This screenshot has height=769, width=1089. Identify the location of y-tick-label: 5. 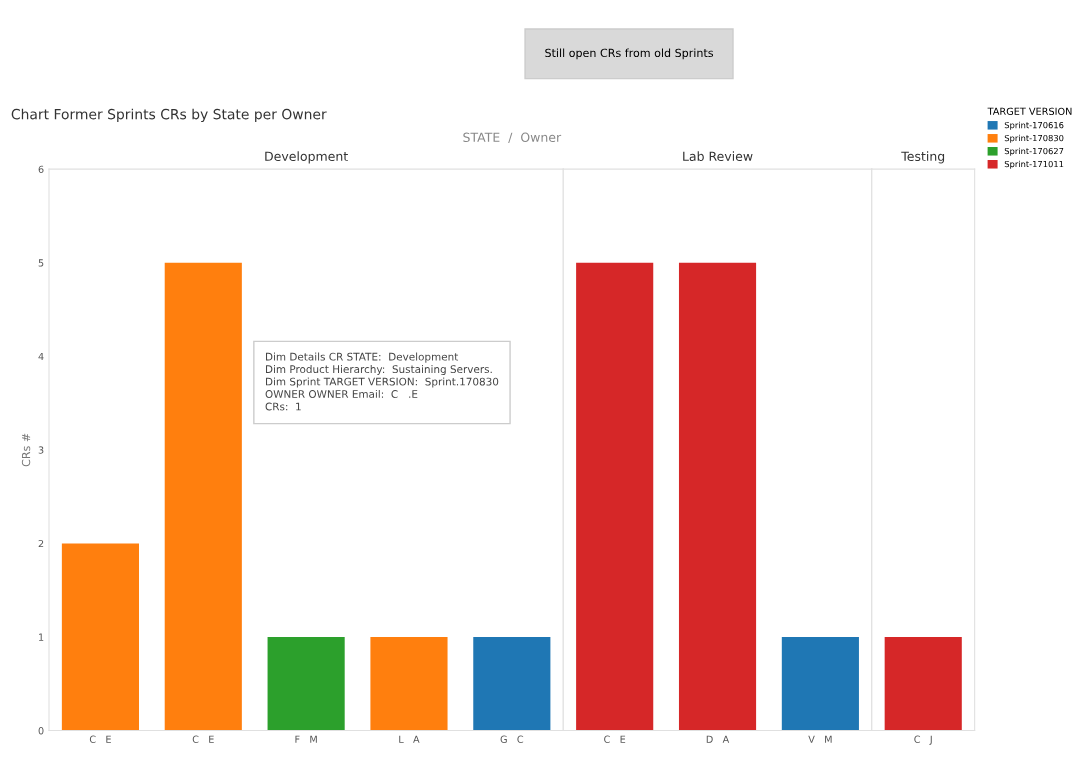
(41, 263).